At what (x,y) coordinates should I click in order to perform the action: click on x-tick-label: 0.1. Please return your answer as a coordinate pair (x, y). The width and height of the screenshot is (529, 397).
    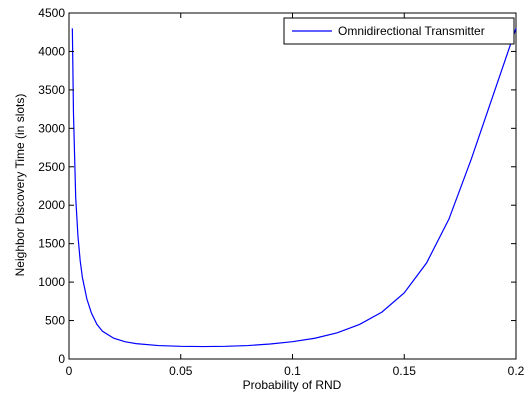
    Looking at the image, I should click on (292, 371).